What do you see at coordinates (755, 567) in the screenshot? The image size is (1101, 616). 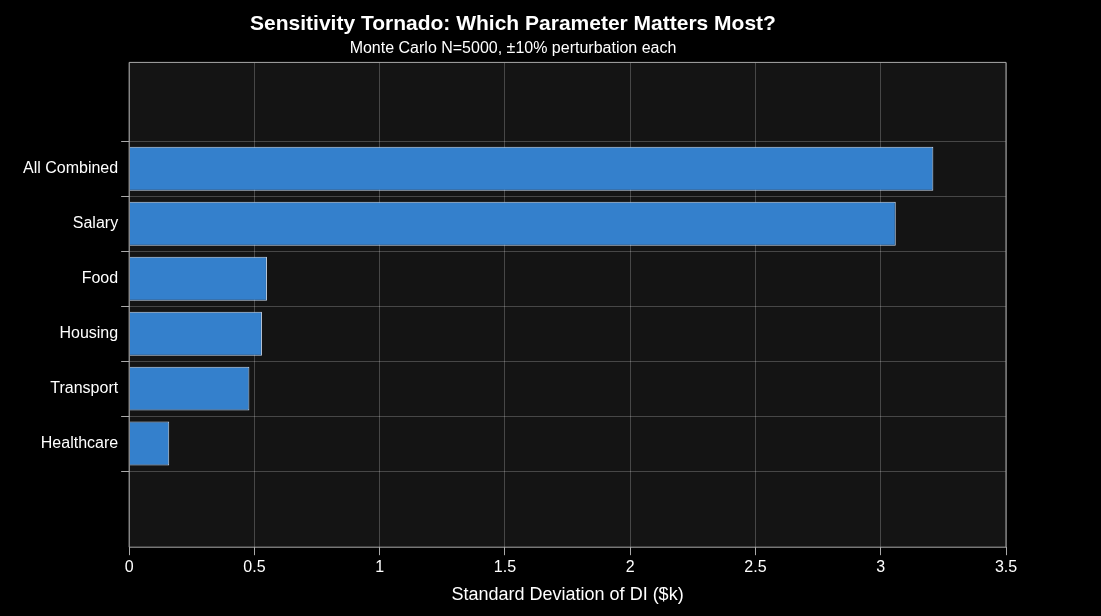 I see `x-tick-label: 2.5` at bounding box center [755, 567].